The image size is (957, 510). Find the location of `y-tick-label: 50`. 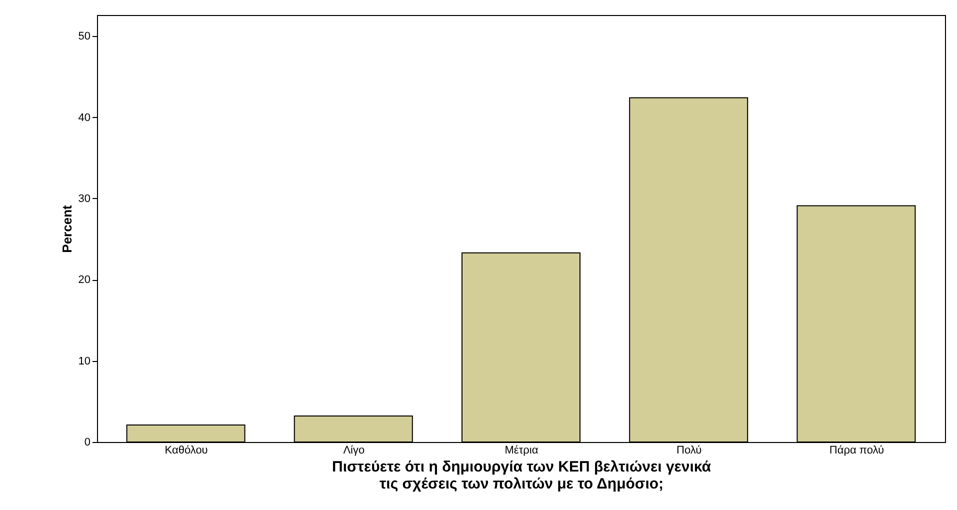

y-tick-label: 50 is located at coordinates (84, 36).